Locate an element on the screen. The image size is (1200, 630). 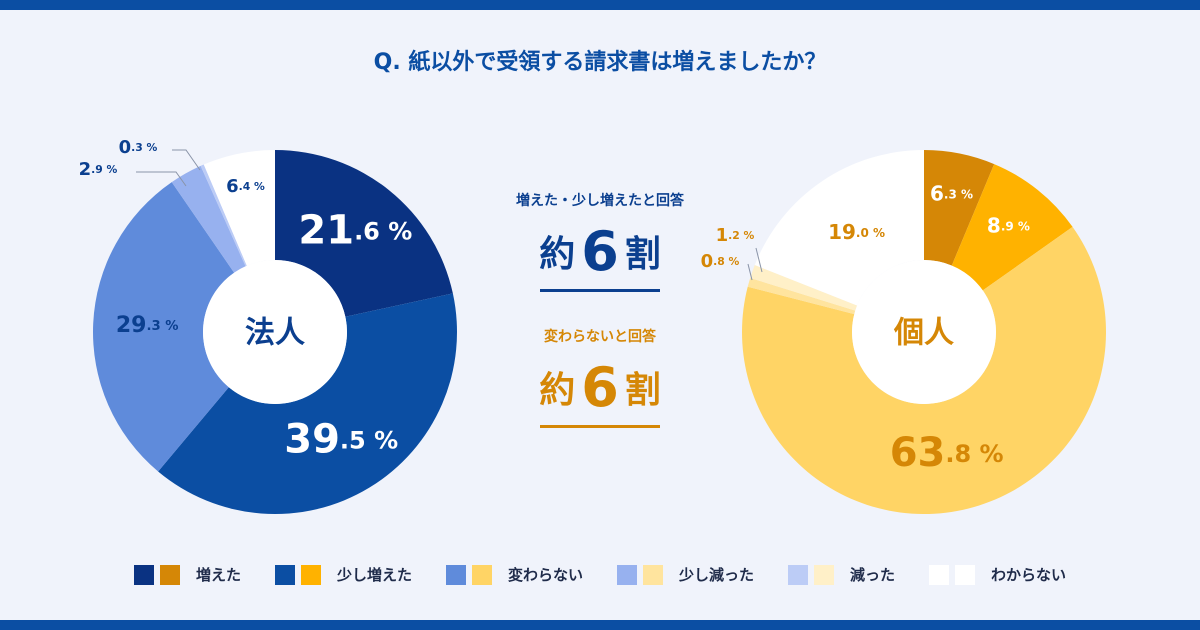
chart-title: Q. 紙以外で受領する請求書は増えましたか？ is located at coordinates (600, 62).